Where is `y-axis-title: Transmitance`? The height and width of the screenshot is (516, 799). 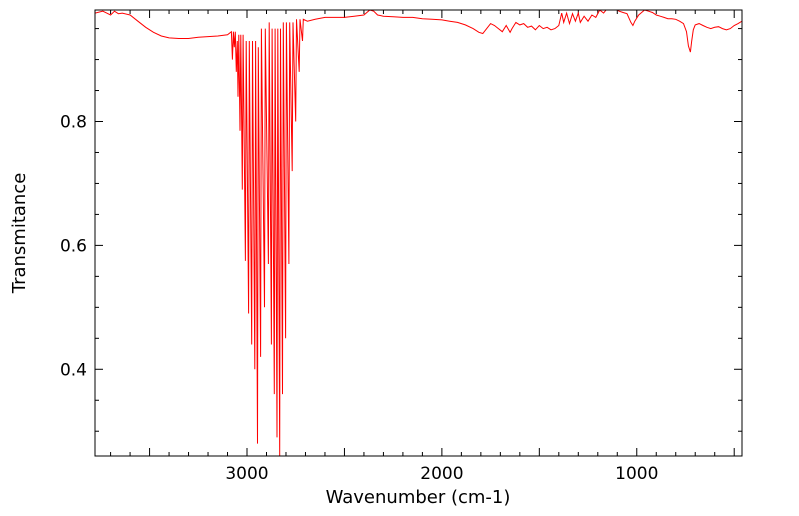 y-axis-title: Transmitance is located at coordinates (19, 234).